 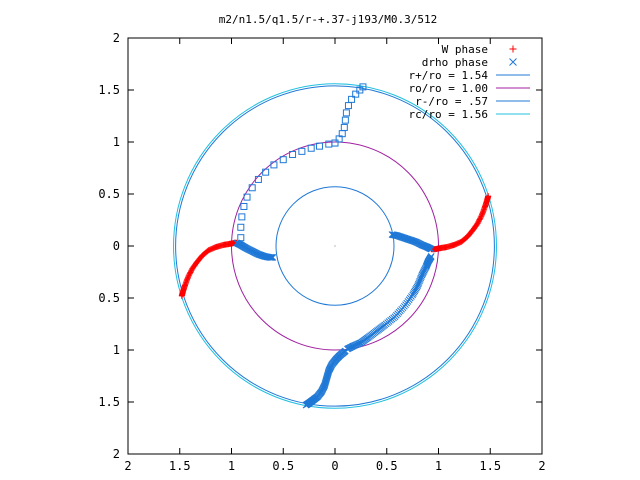 What do you see at coordinates (334, 466) in the screenshot?
I see `x-tick-label: 0` at bounding box center [334, 466].